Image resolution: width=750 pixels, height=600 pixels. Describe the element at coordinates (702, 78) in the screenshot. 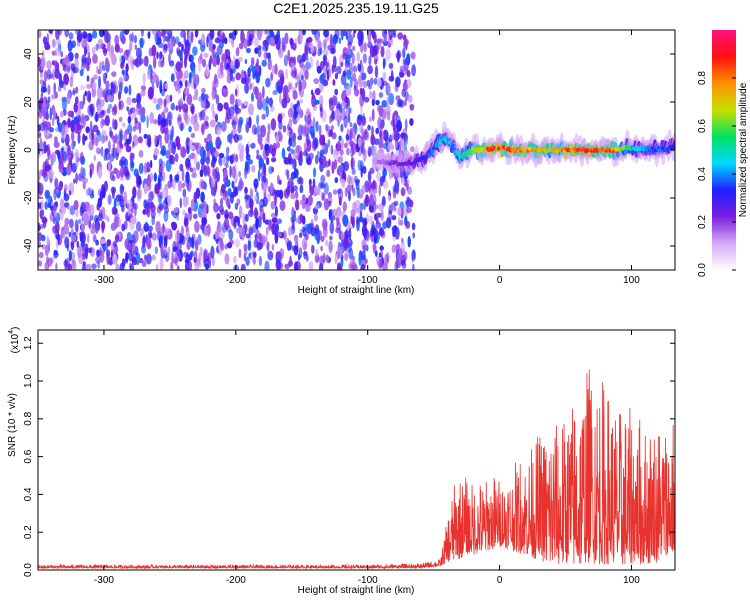

I see `colorbar-tick-label: 0.8` at that location.